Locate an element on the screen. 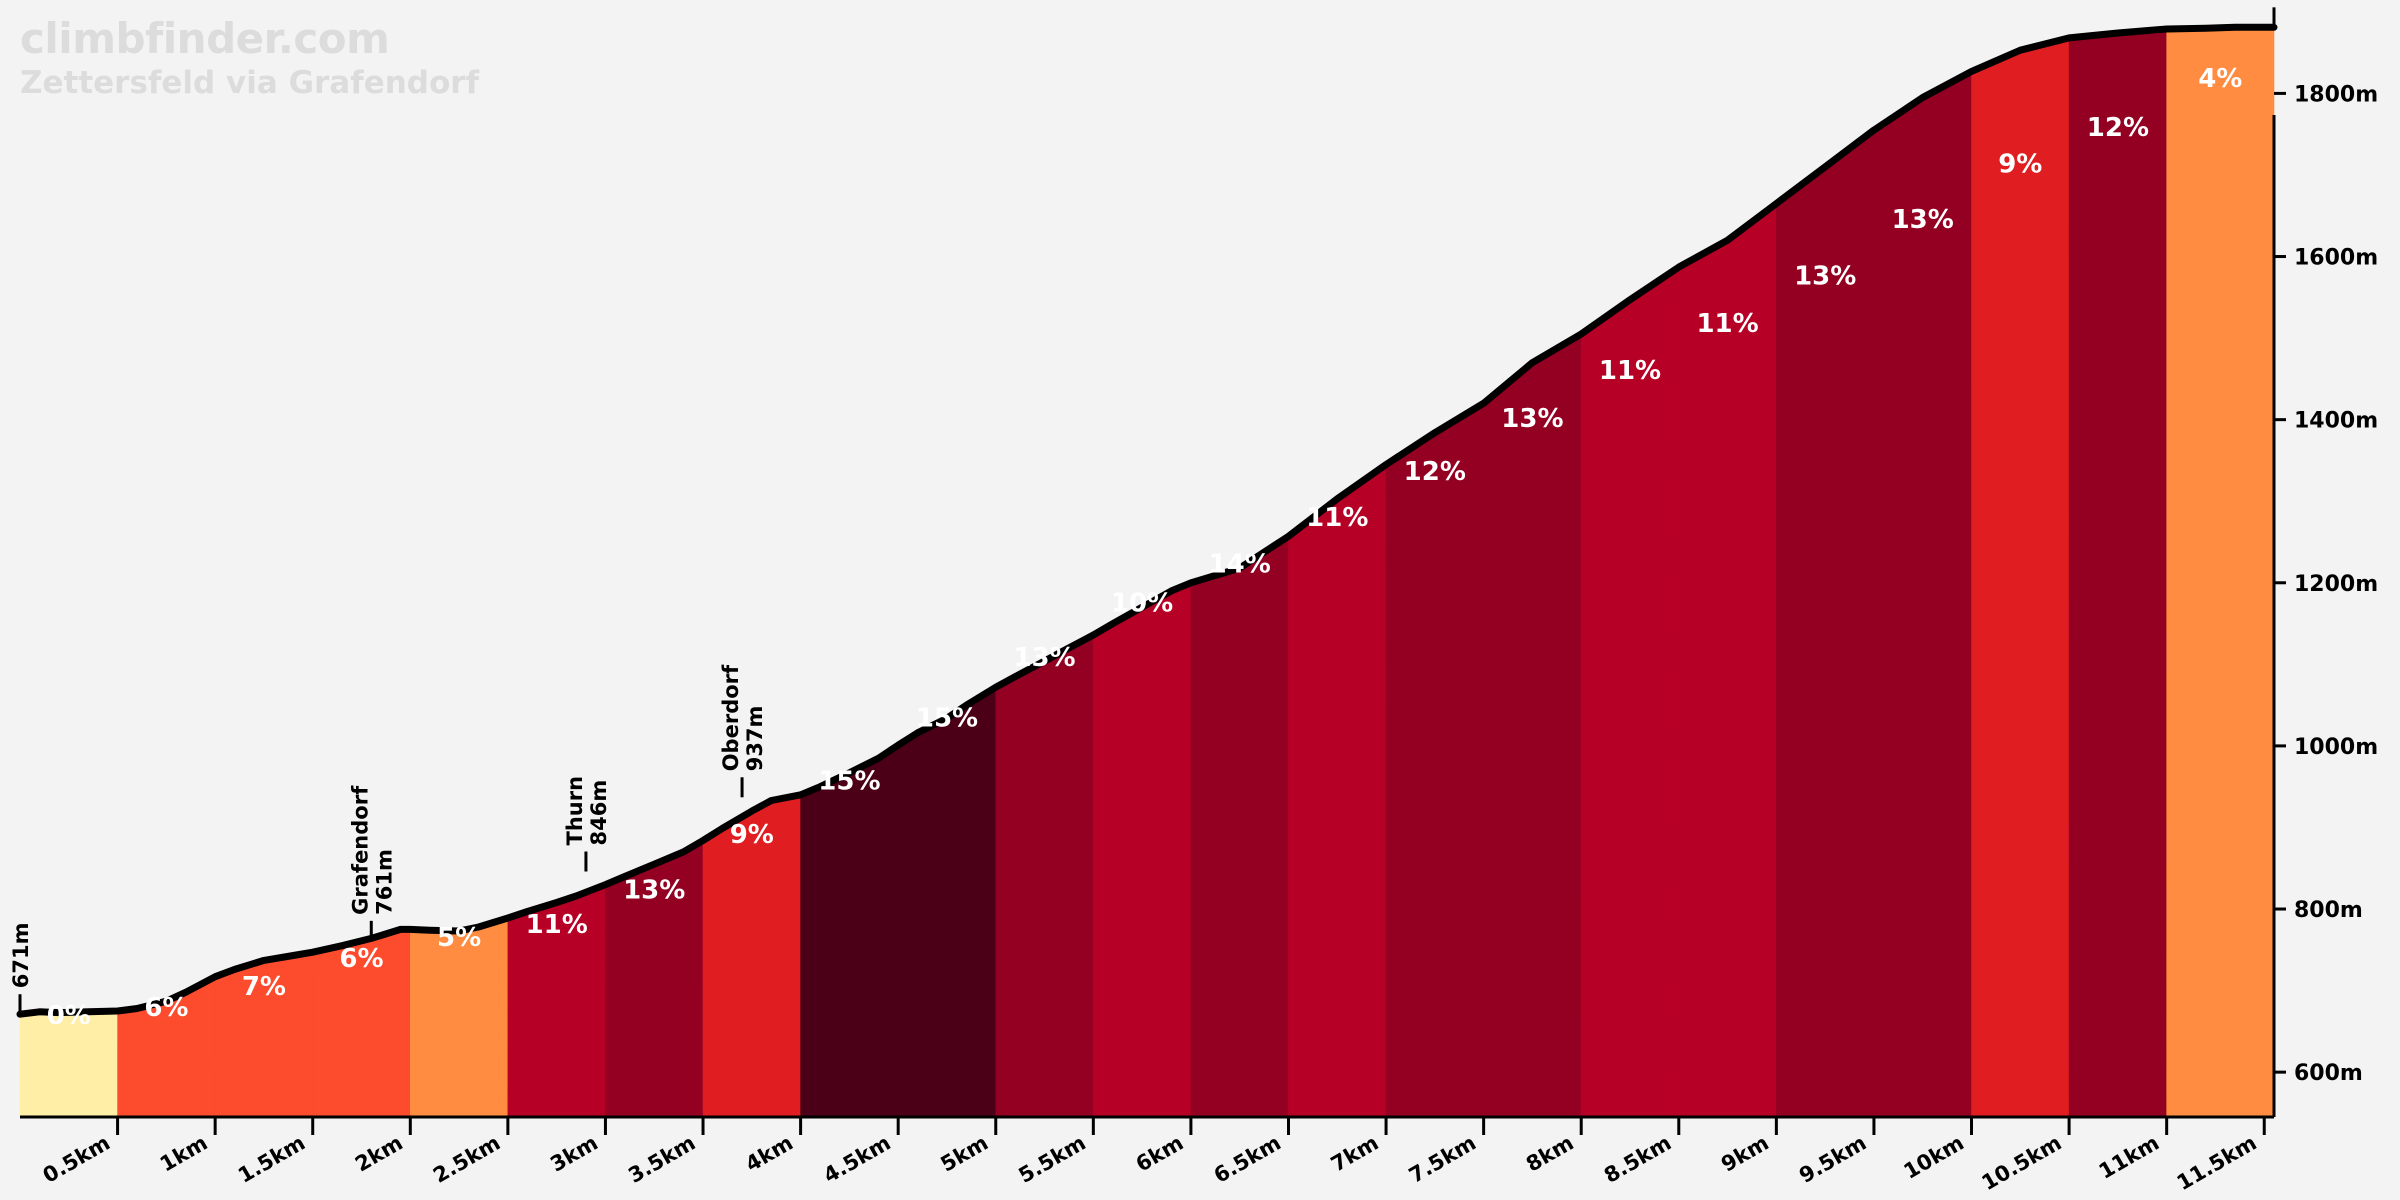 Image resolution: width=2400 pixels, height=1200 pixels. x-tick-label-0: 0.5km is located at coordinates (76, 1159).